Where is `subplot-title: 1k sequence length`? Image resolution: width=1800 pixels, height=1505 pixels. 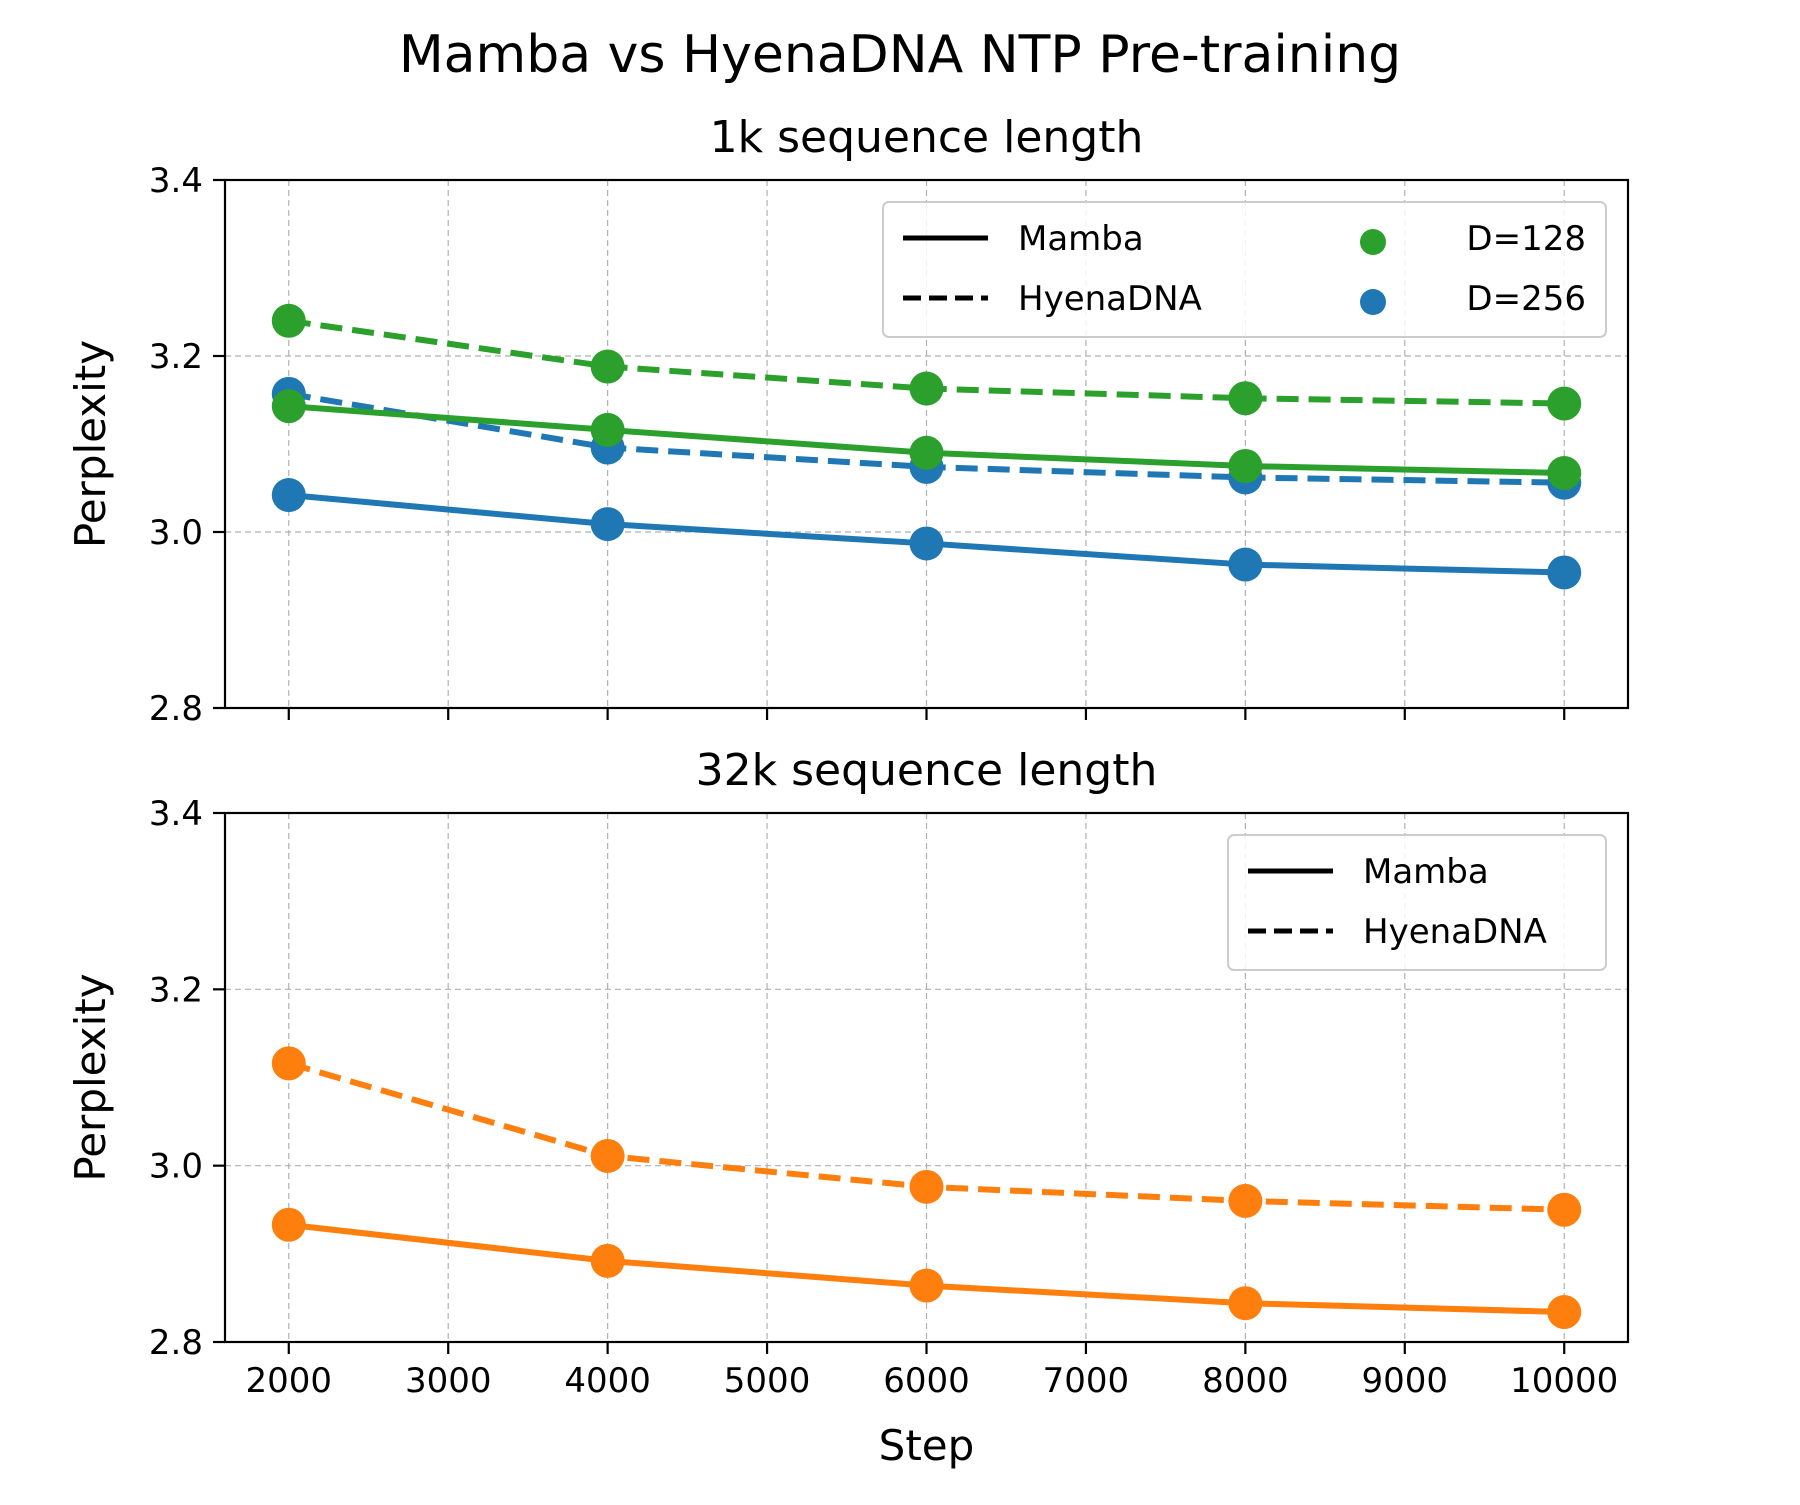 subplot-title: 1k sequence length is located at coordinates (927, 137).